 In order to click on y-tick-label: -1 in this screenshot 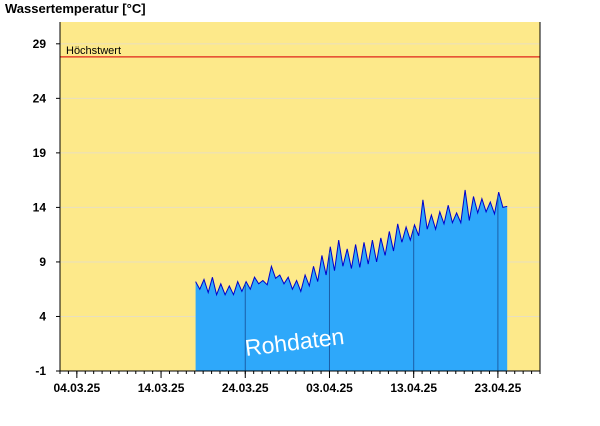, I will do `click(40, 371)`.